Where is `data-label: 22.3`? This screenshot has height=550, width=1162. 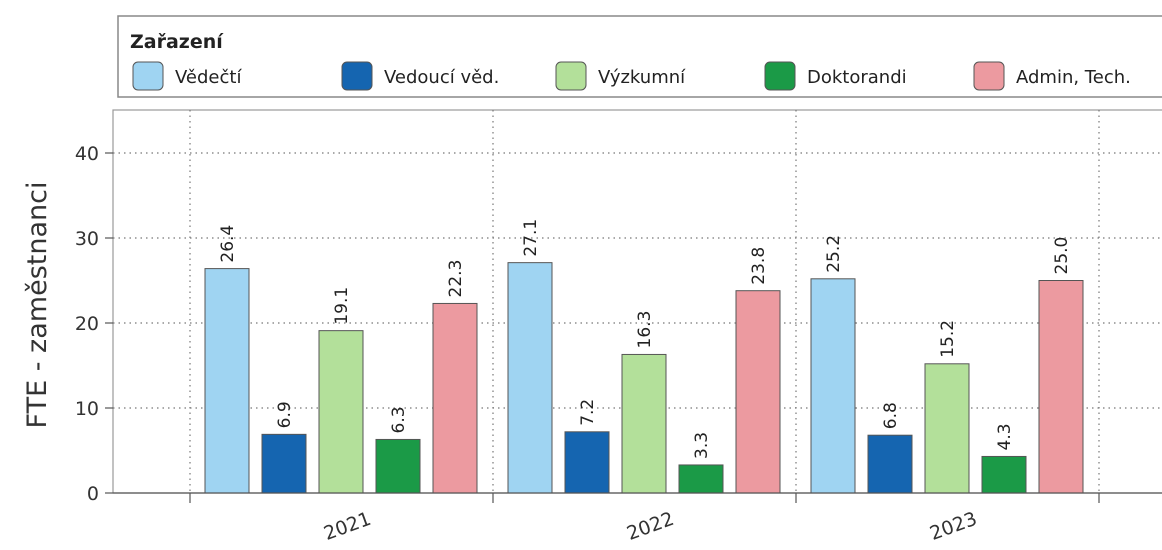 data-label: 22.3 is located at coordinates (456, 279).